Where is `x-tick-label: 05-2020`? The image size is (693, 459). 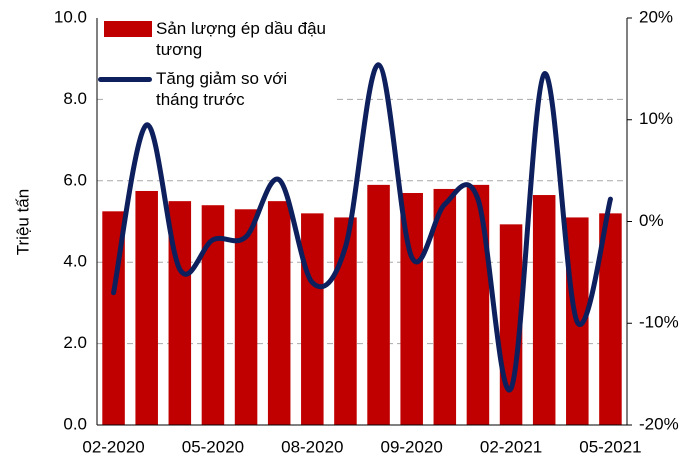
x-tick-label: 05-2020 is located at coordinates (213, 446).